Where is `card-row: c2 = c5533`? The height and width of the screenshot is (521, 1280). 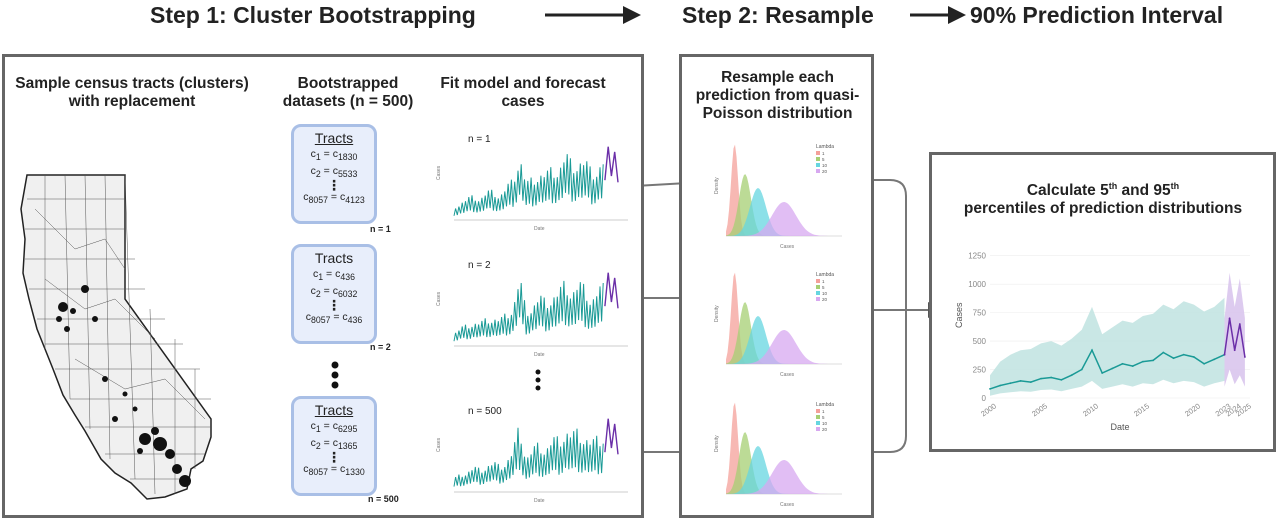 card-row: c2 = c5533 is located at coordinates (334, 172).